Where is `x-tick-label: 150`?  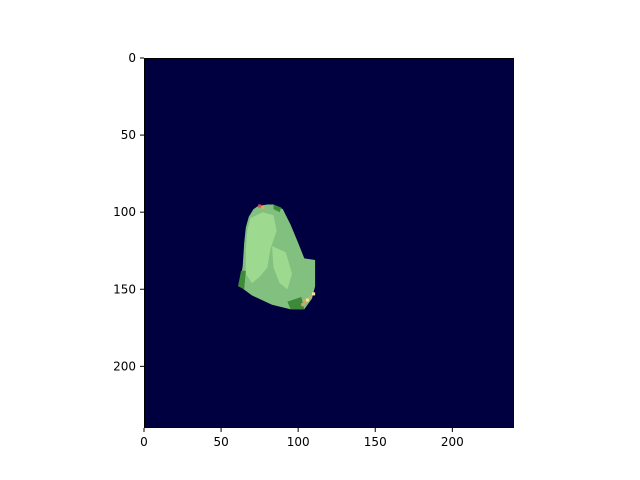
x-tick-label: 150 is located at coordinates (375, 442).